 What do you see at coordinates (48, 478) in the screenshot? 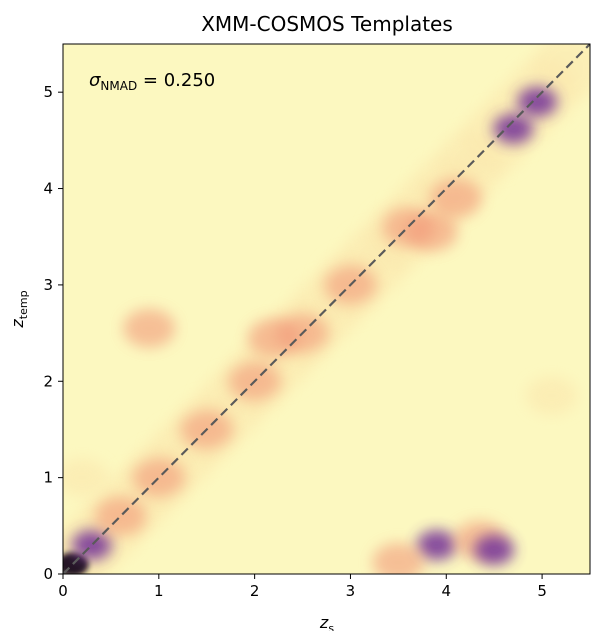
I see `y-tick-label: 1` at bounding box center [48, 478].